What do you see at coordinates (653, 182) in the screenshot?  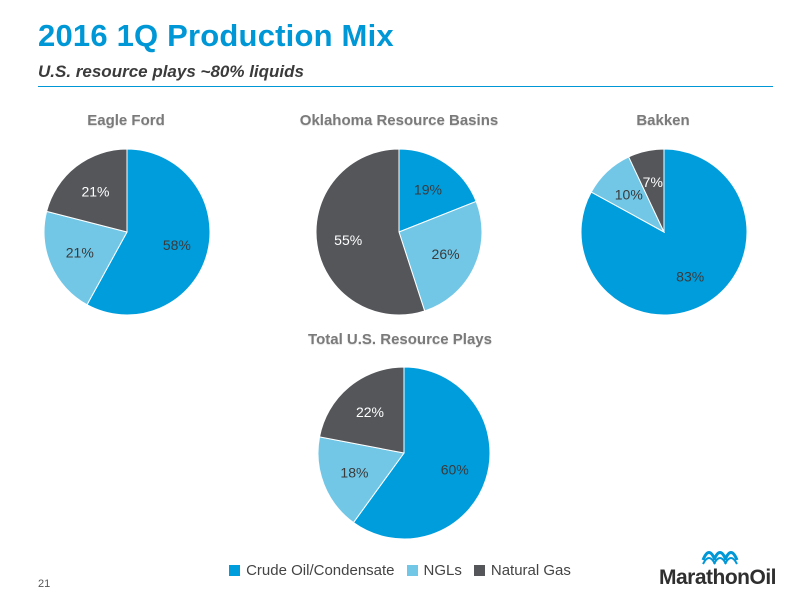 I see `data-label-gas: 7%` at bounding box center [653, 182].